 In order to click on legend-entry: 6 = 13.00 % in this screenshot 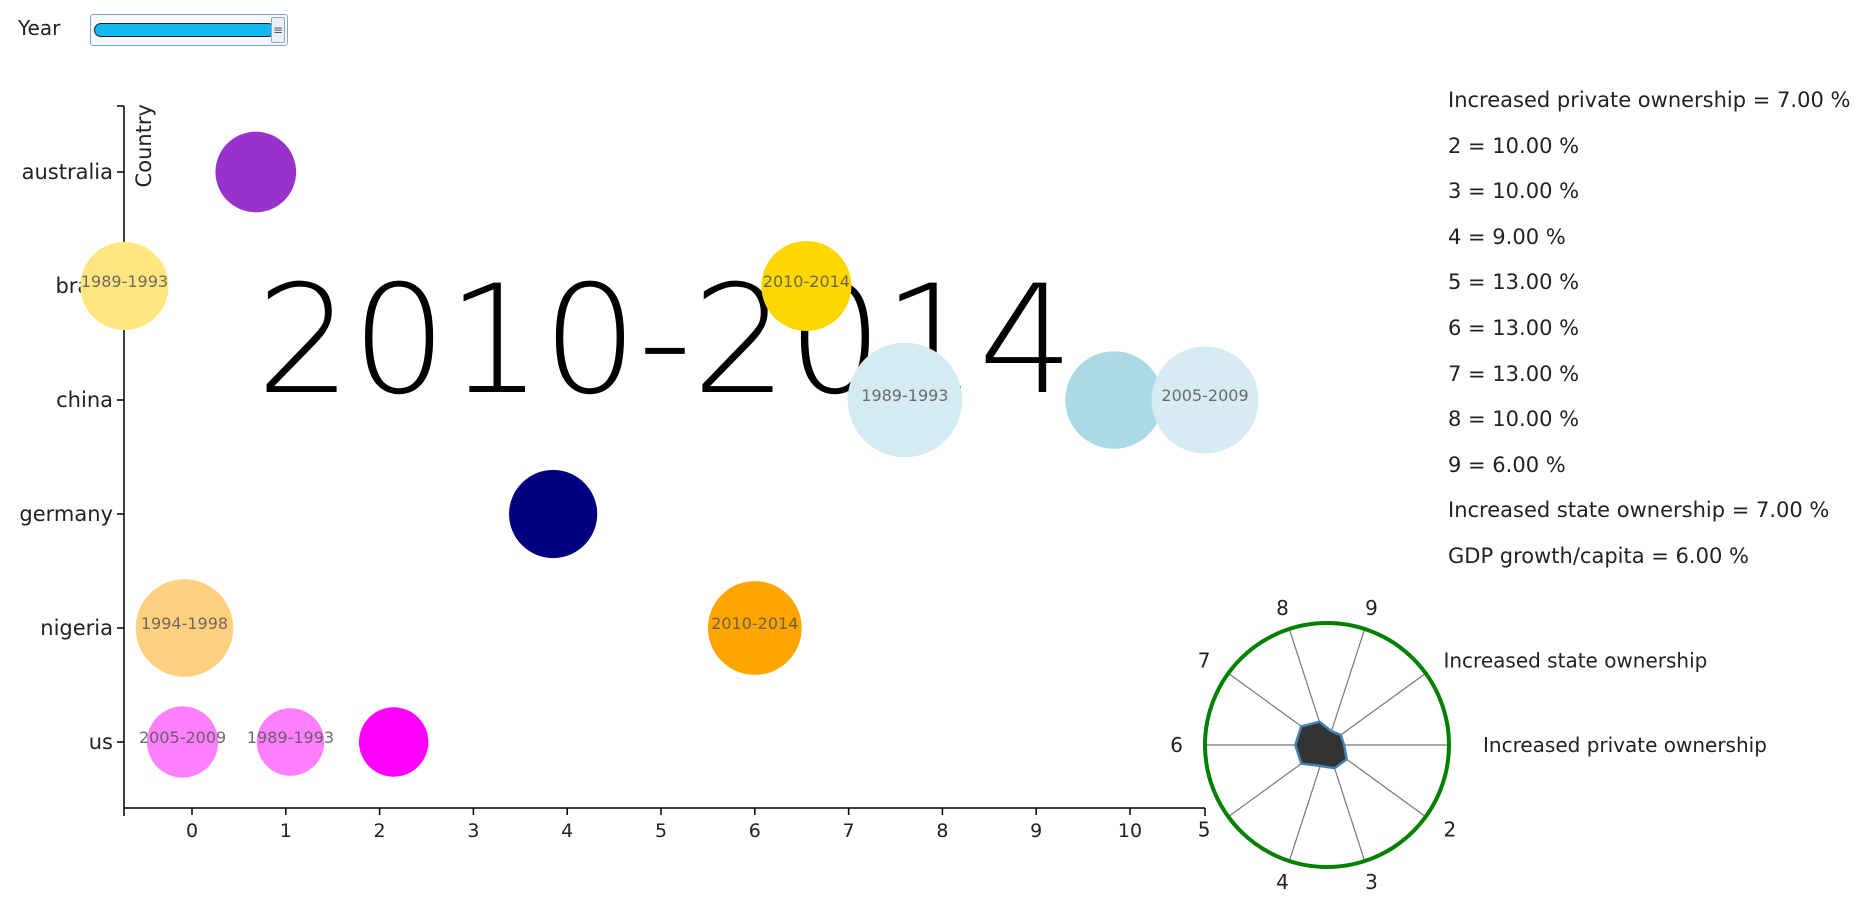, I will do `click(1514, 327)`.